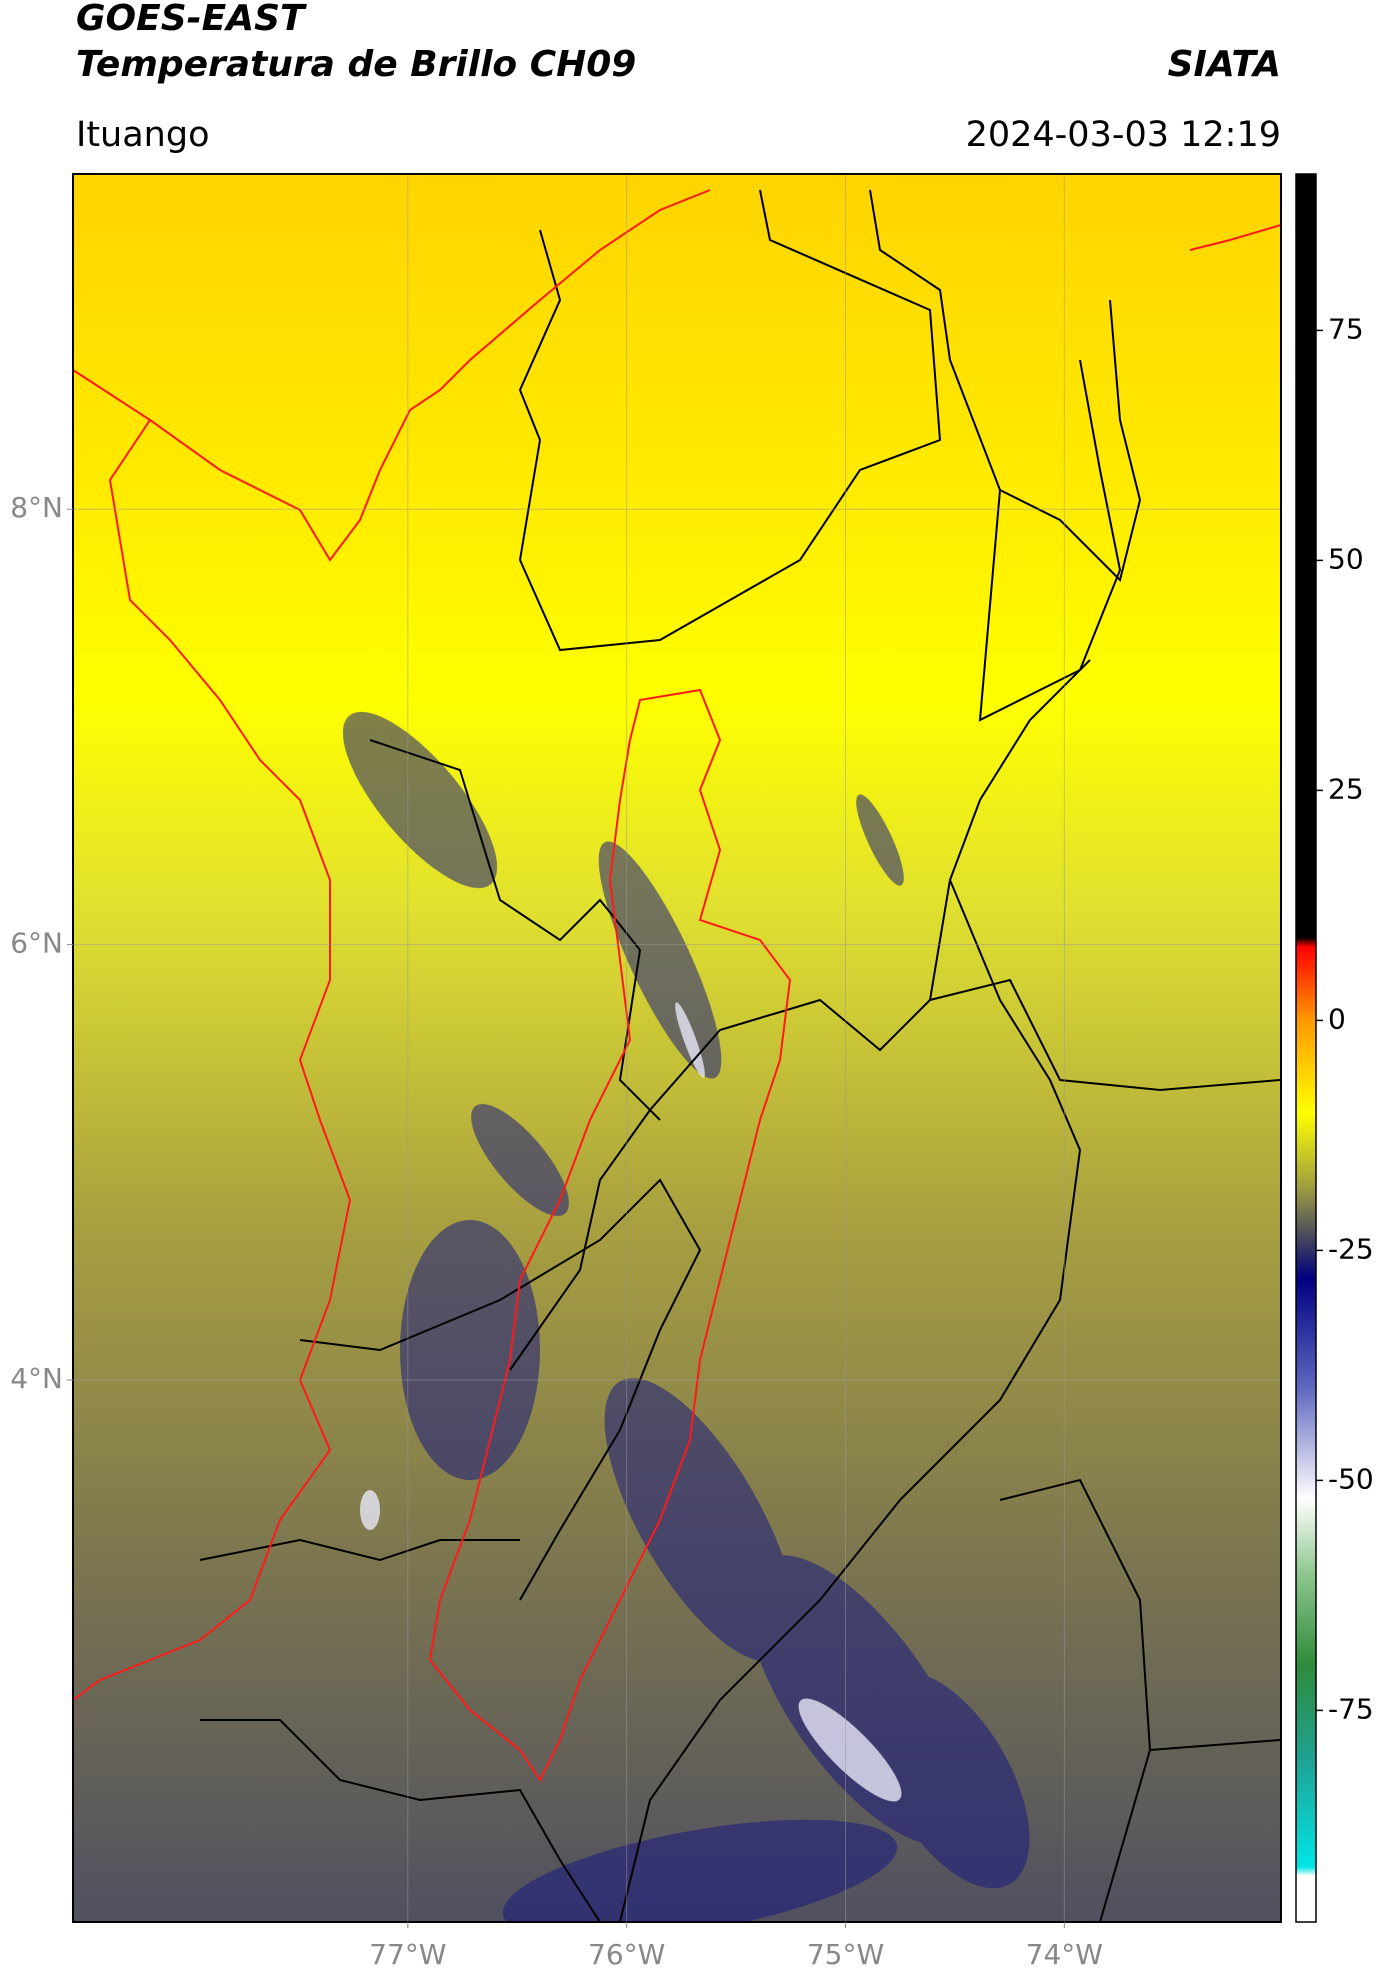  Describe the element at coordinates (1351, 1478) in the screenshot. I see `colorbar-tick-label: -50` at that location.